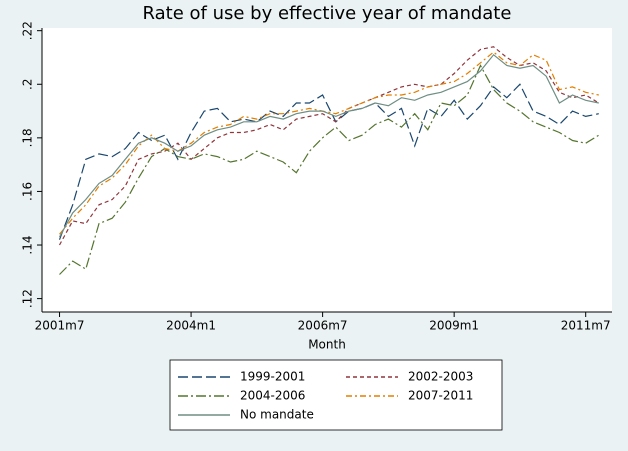 This screenshot has width=628, height=451. What do you see at coordinates (28, 298) in the screenshot?
I see `y-tick-label: .12` at bounding box center [28, 298].